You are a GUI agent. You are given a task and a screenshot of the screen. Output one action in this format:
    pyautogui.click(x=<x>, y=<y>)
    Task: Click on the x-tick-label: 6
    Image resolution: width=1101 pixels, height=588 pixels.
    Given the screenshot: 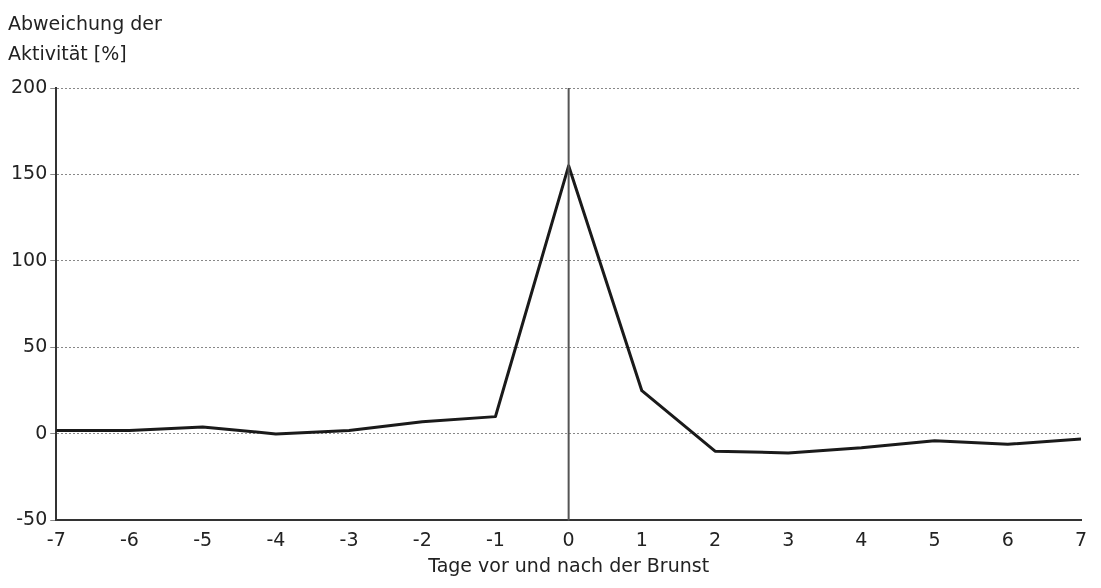 What is the action you would take?
    pyautogui.click(x=1007, y=538)
    